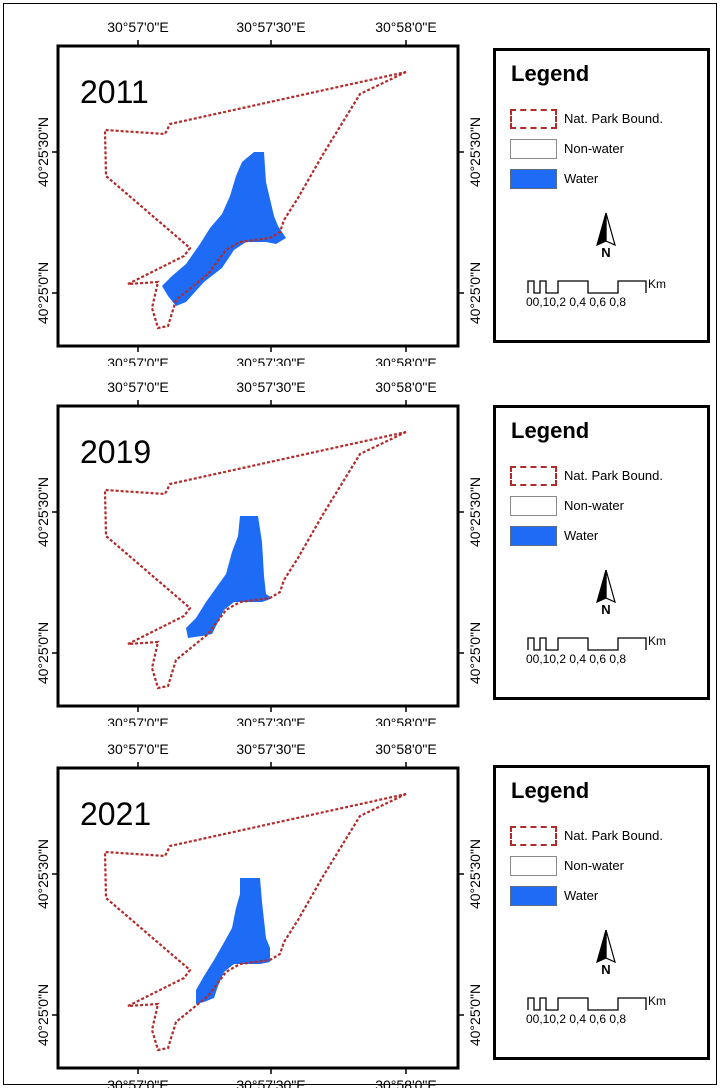  What do you see at coordinates (115, 814) in the screenshot?
I see `year-label: 2021` at bounding box center [115, 814].